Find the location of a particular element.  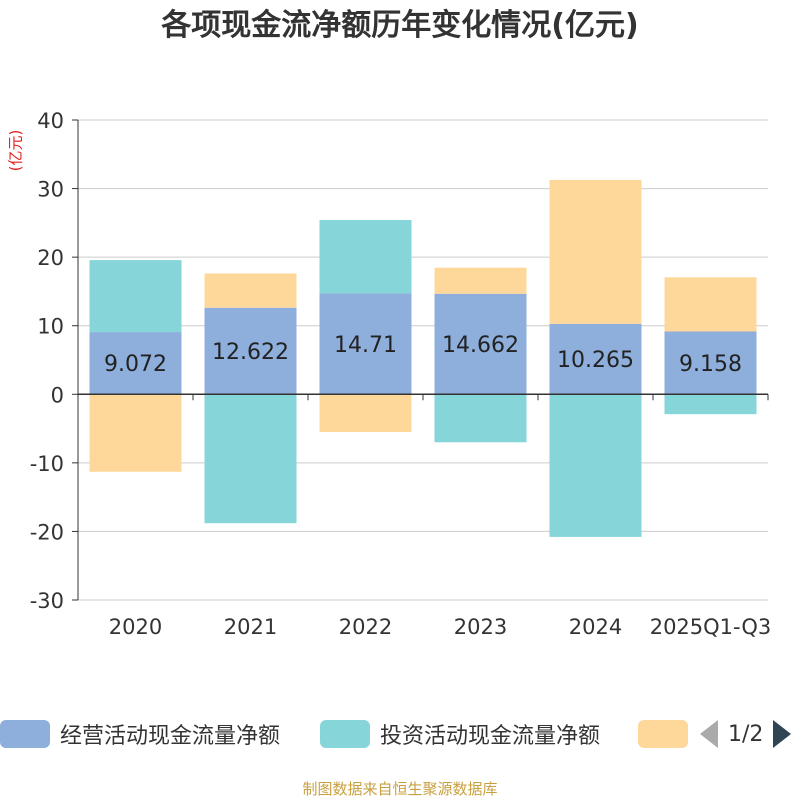

x-tick-label: 2023 is located at coordinates (480, 627).